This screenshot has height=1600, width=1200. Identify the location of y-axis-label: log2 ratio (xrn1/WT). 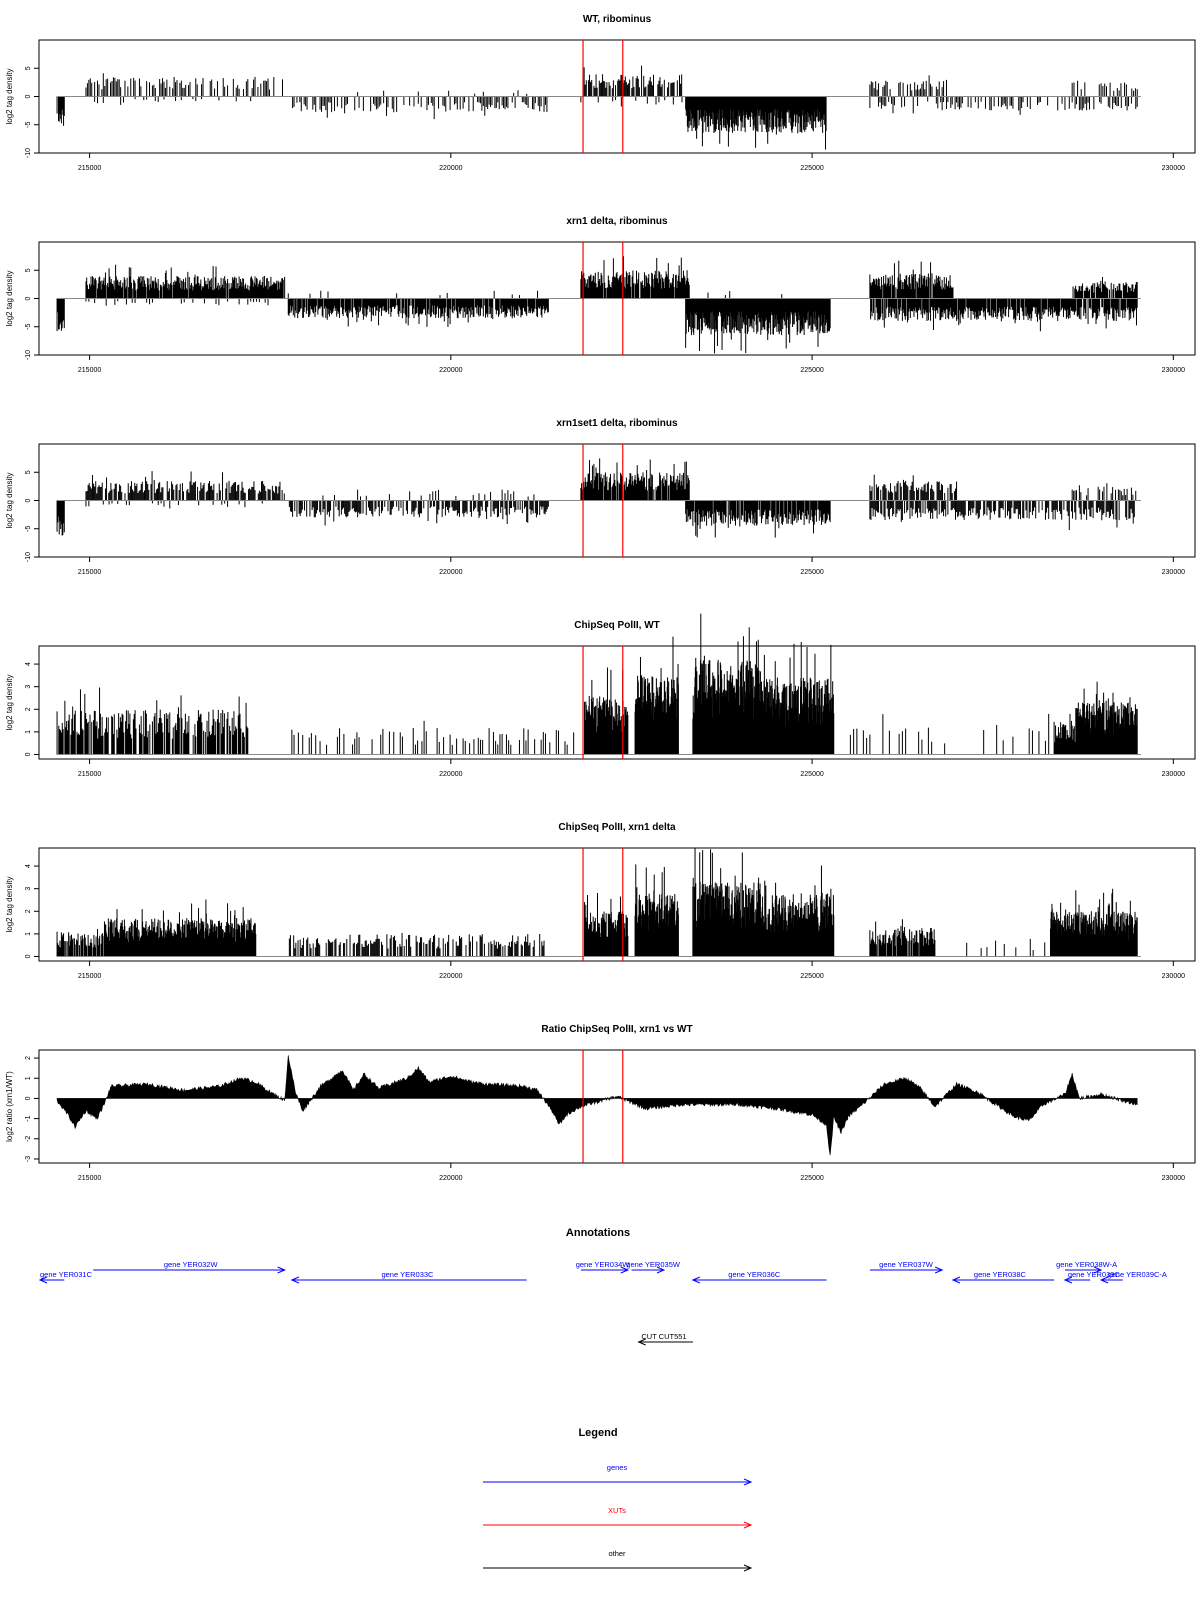
(9, 1106).